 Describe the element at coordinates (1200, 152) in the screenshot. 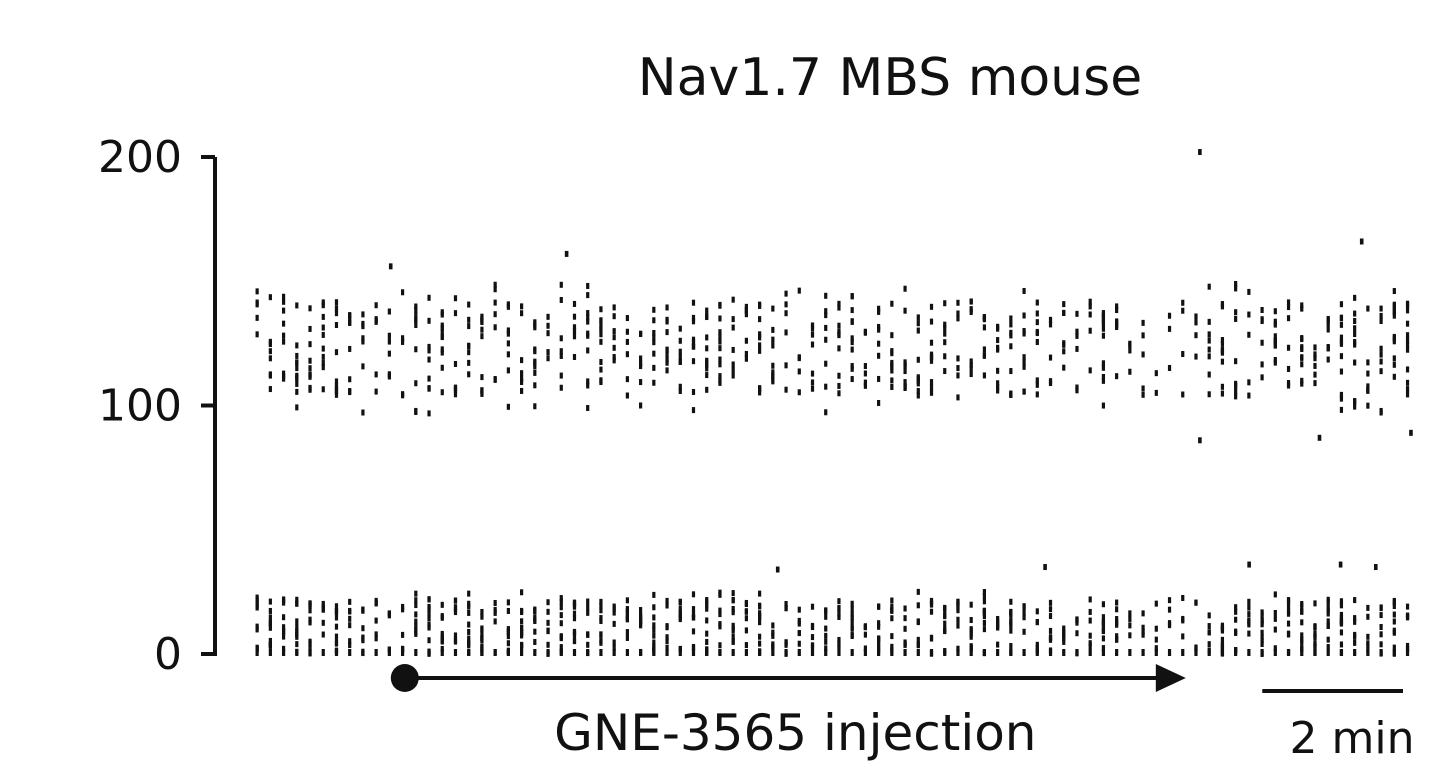

I see `outlier-dot` at that location.